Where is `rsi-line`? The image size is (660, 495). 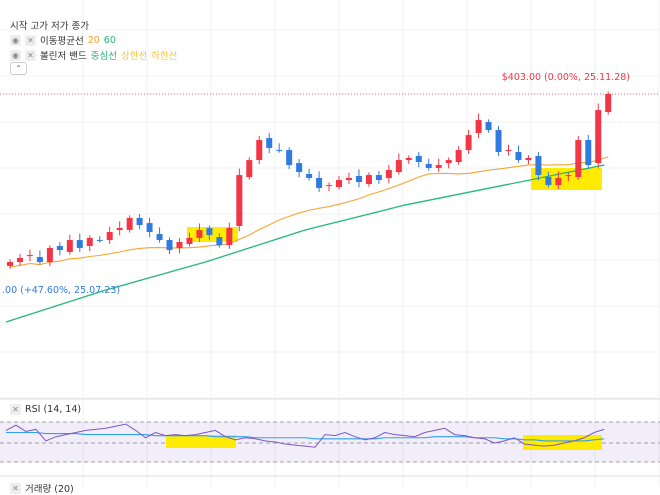 rsi-line is located at coordinates (305, 435).